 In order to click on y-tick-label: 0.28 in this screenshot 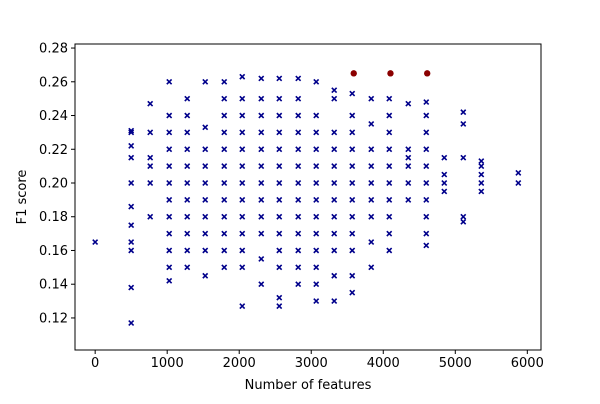, I will do `click(53, 49)`.